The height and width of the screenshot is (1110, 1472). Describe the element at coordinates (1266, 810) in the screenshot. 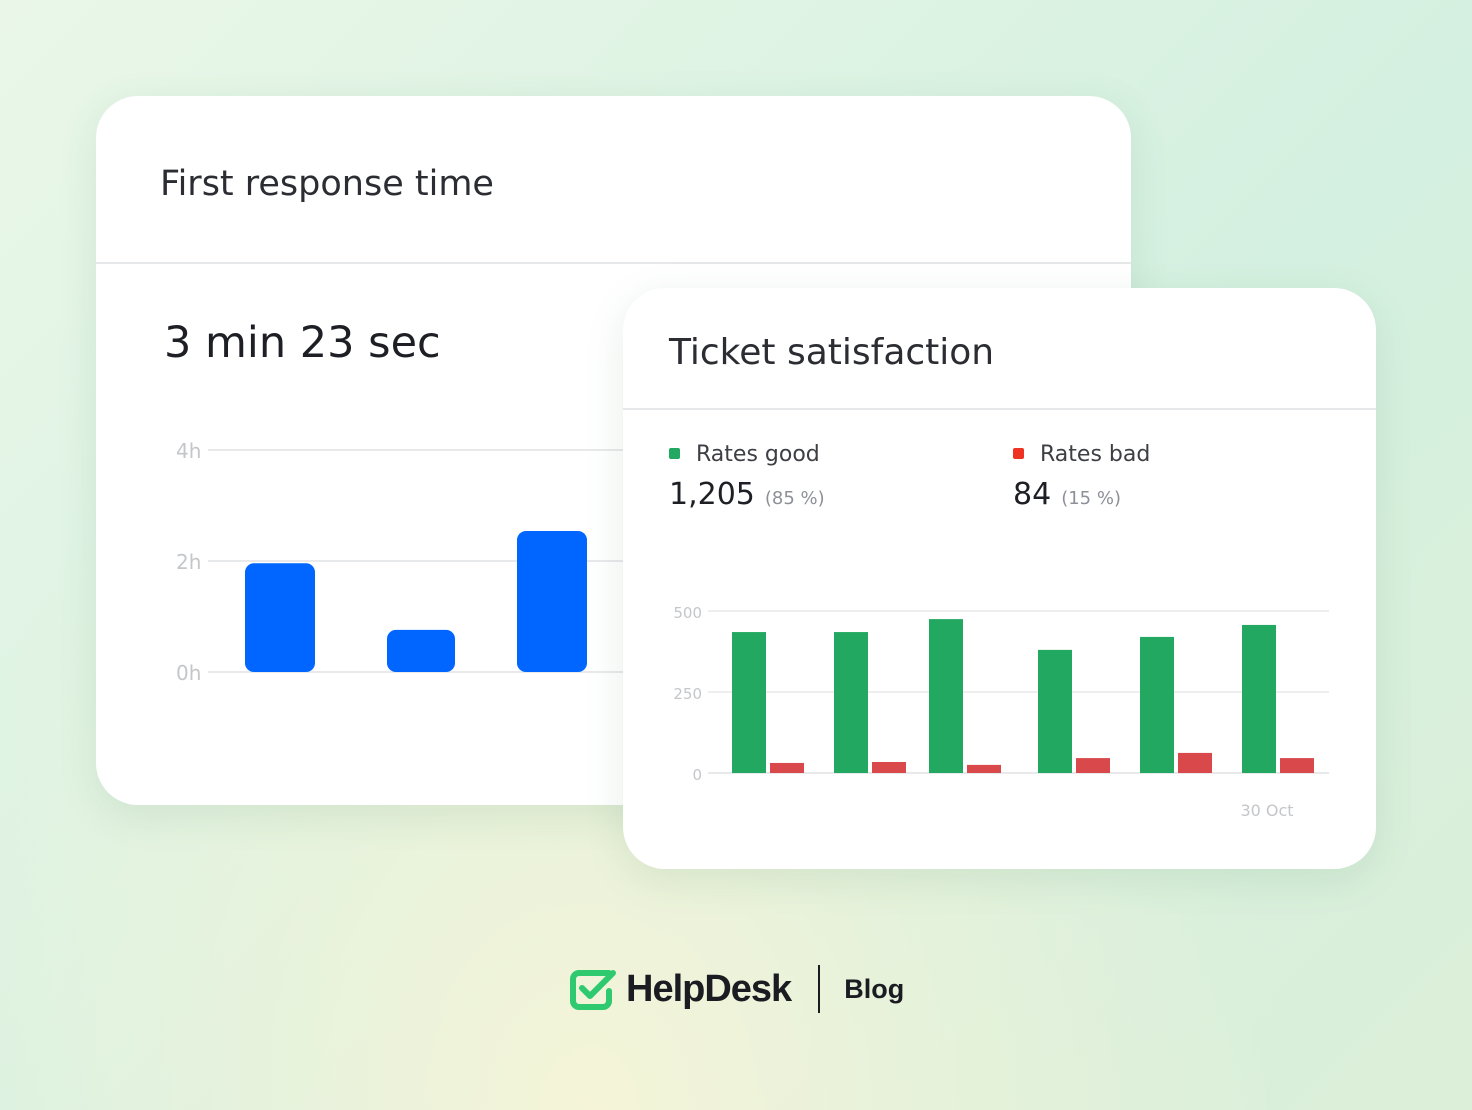

I see `x-tick-label: 30 Oct` at that location.